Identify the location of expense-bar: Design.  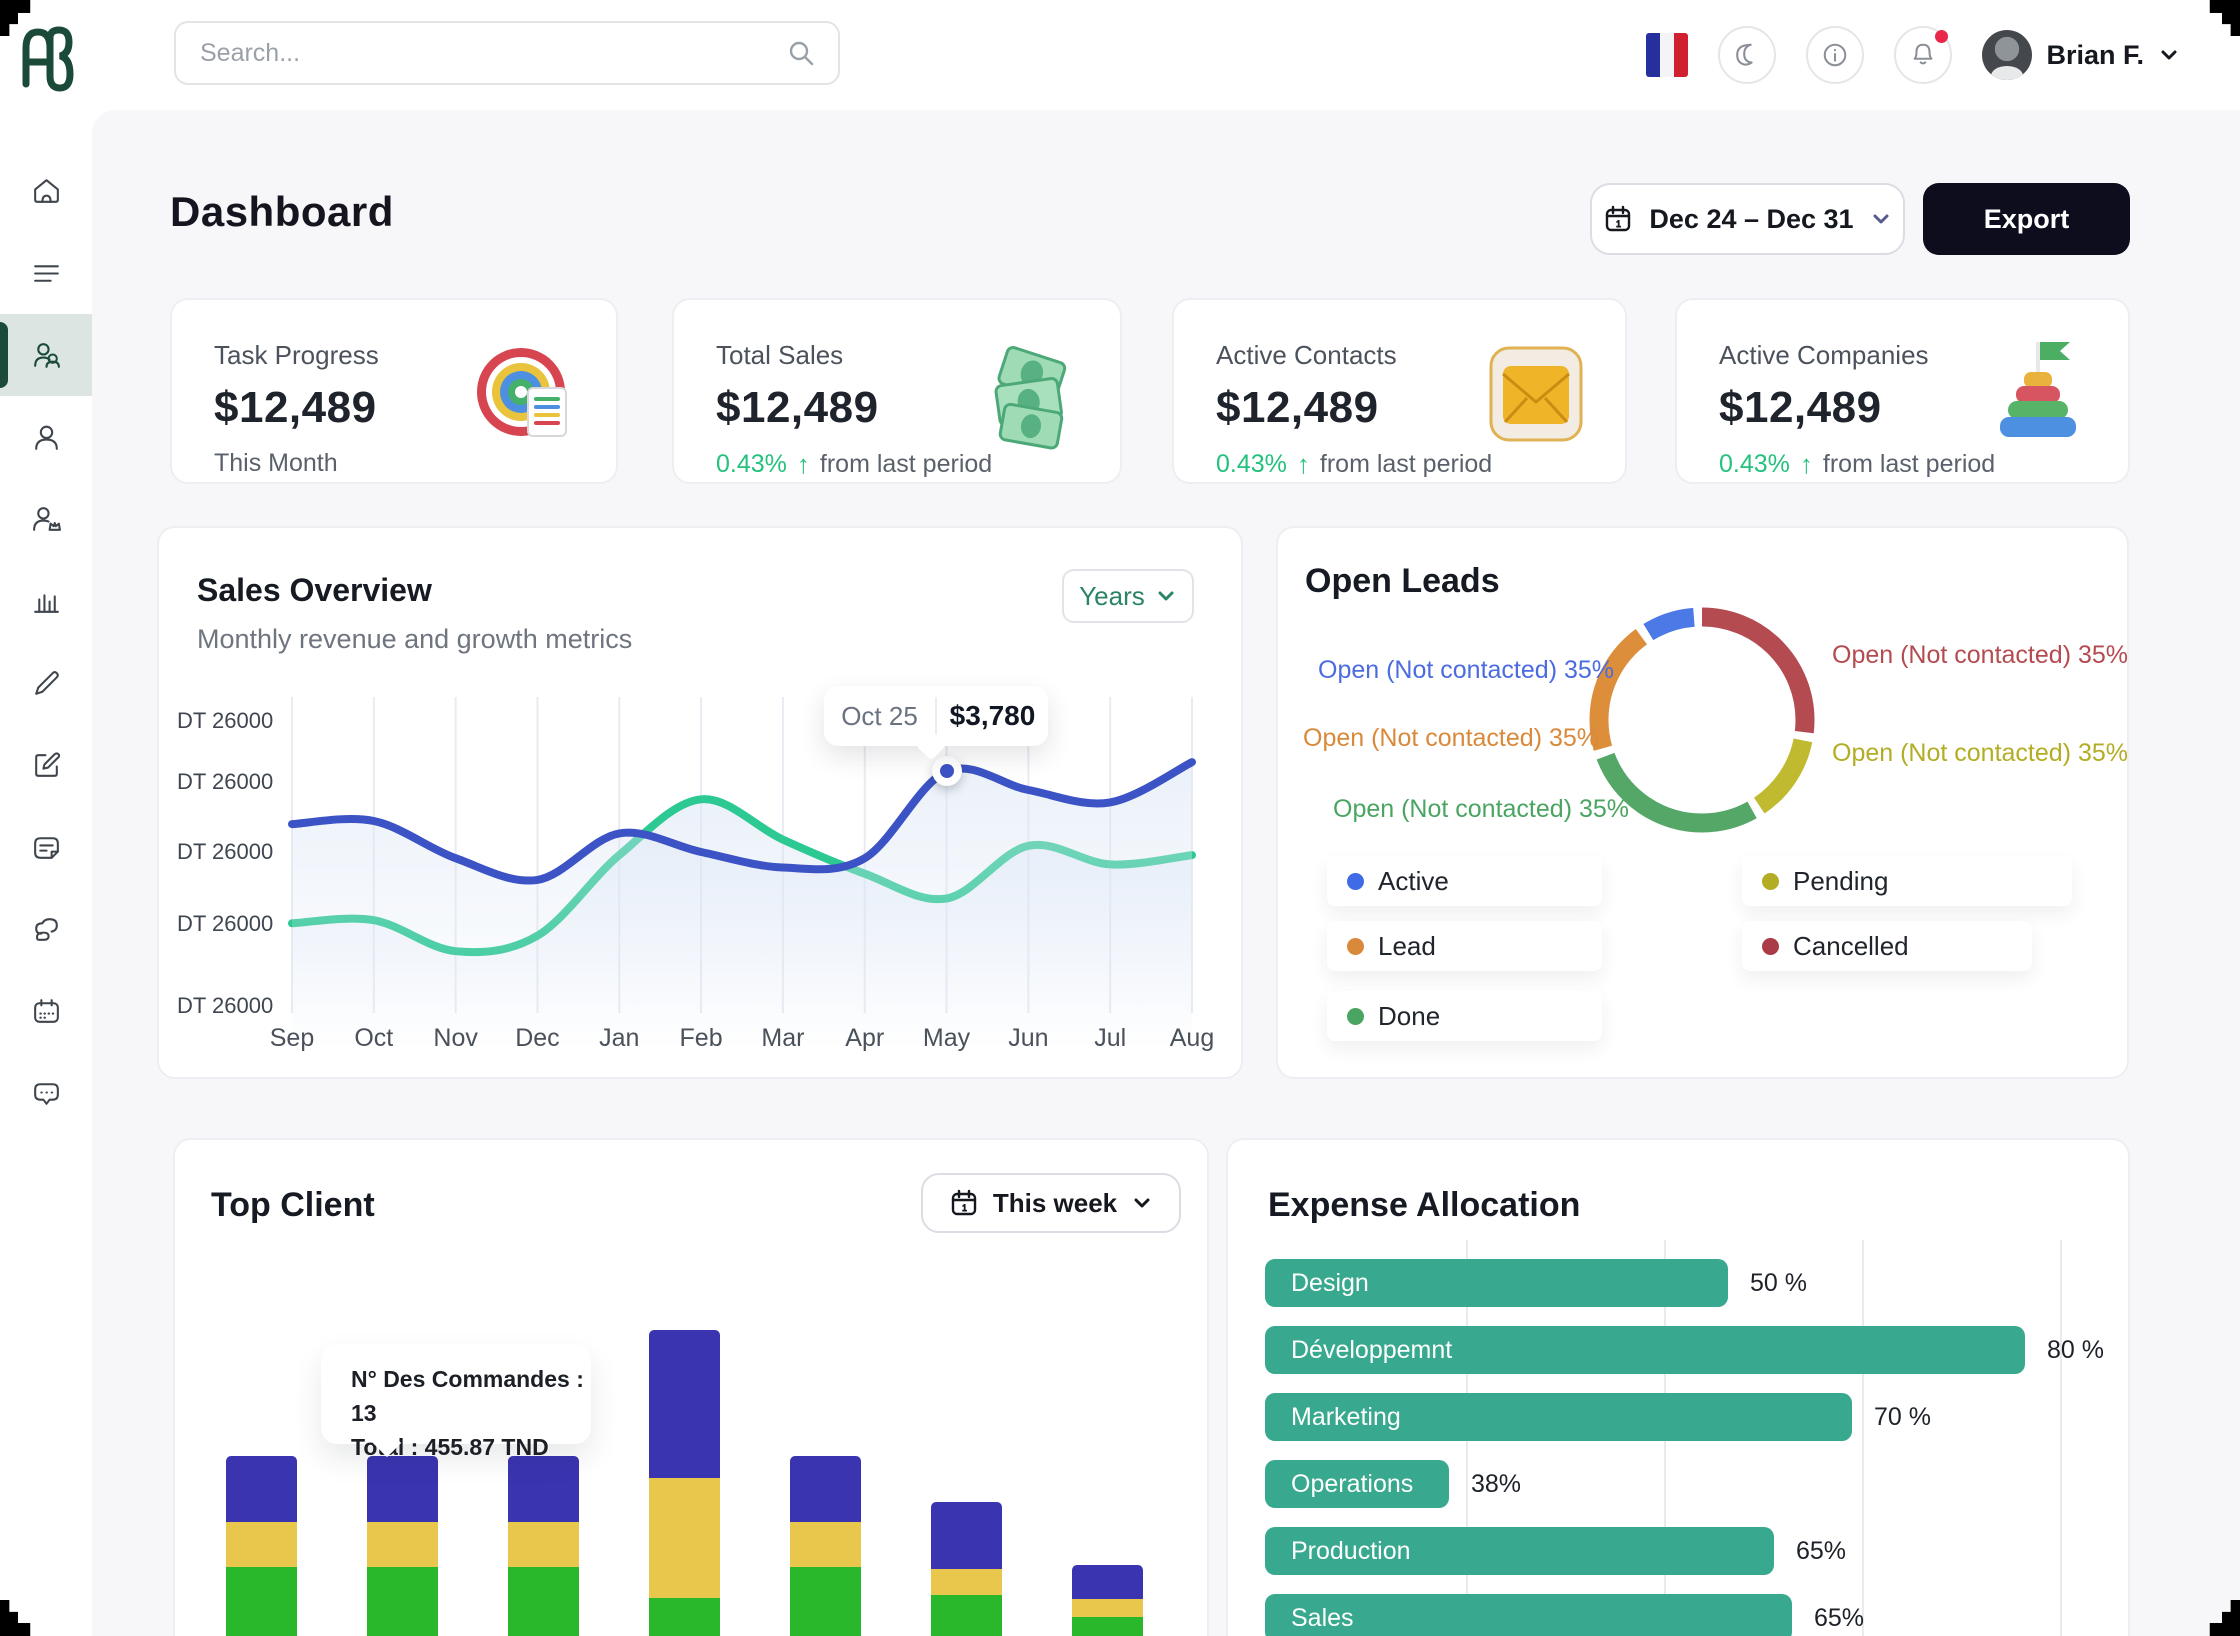
(1496, 1283).